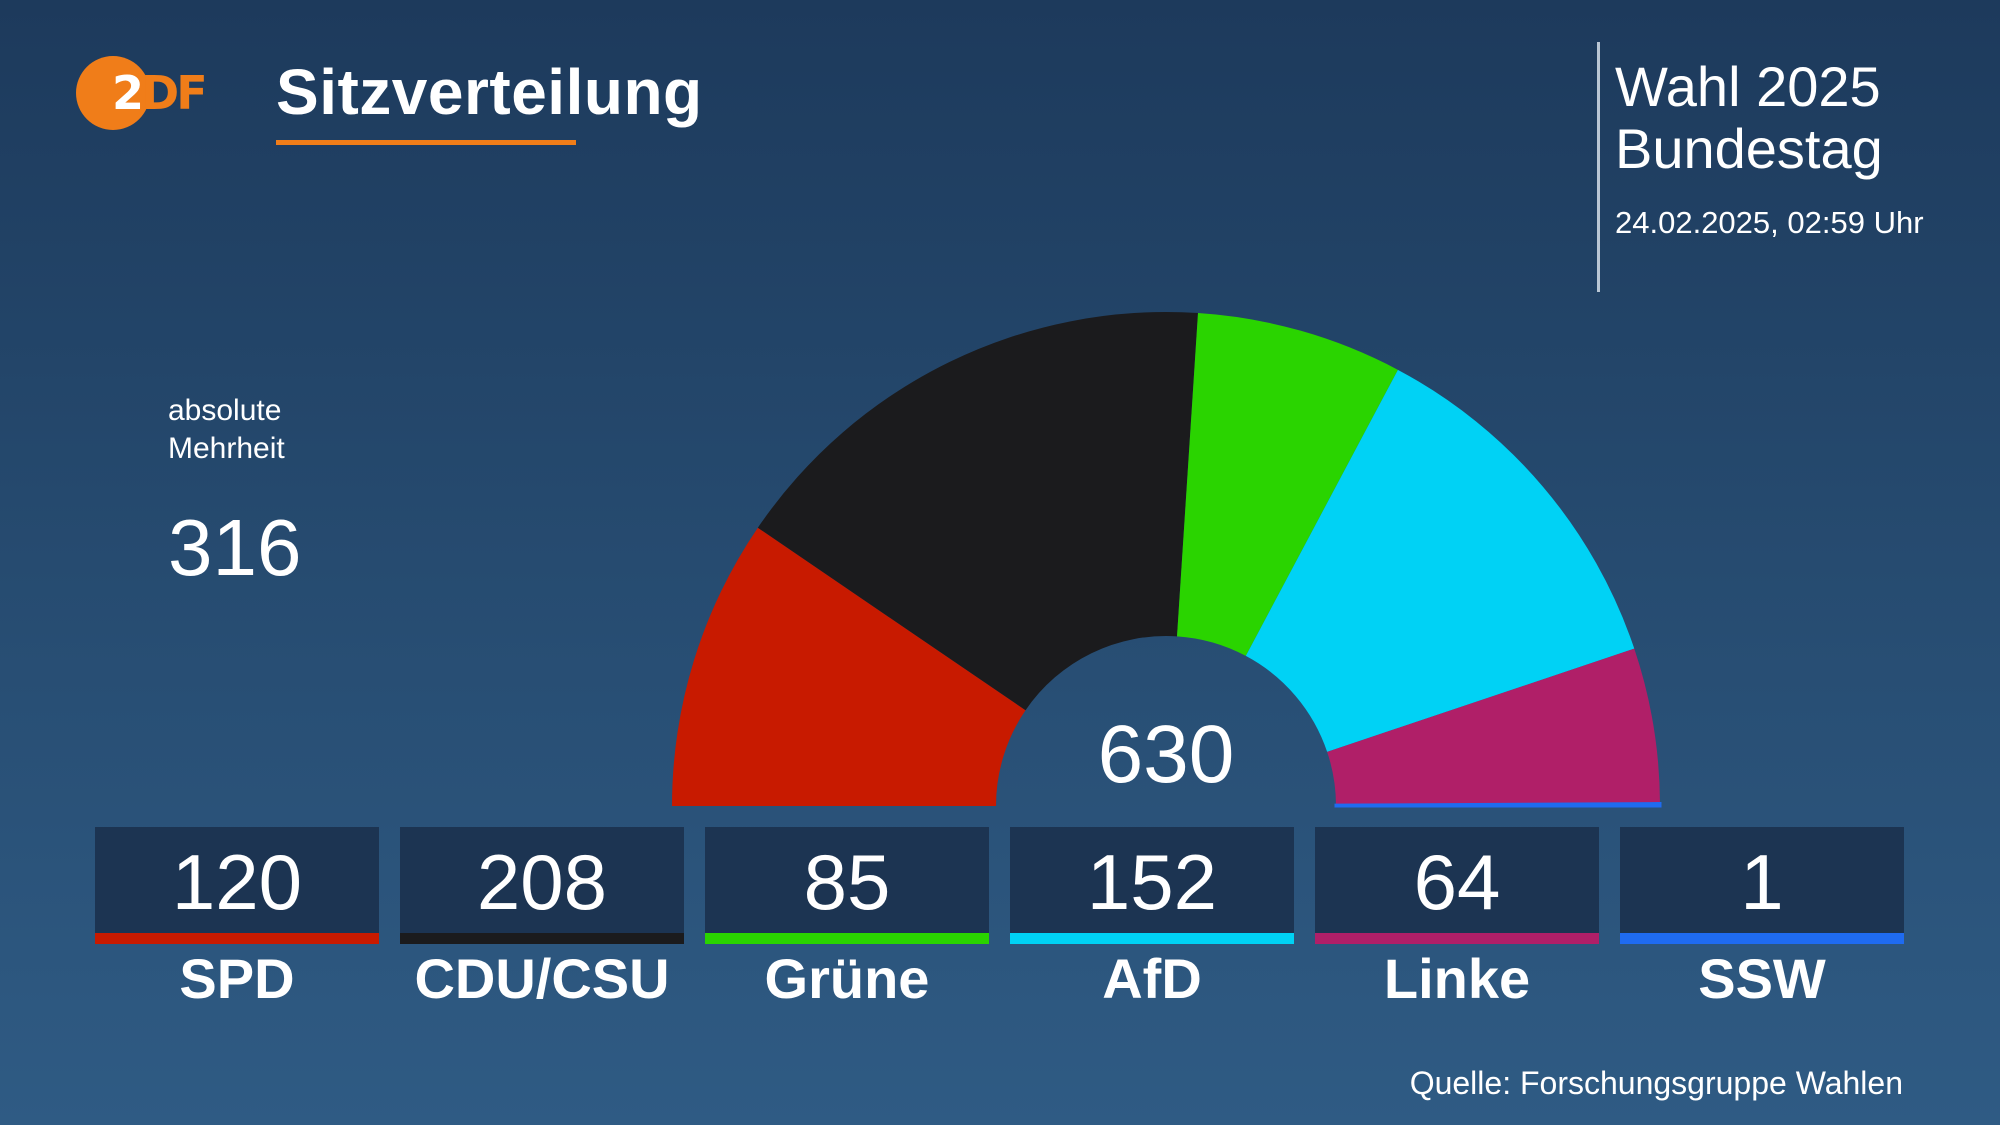 Image resolution: width=2000 pixels, height=1125 pixels. Describe the element at coordinates (237, 978) in the screenshot. I see `party-name: SPD` at that location.